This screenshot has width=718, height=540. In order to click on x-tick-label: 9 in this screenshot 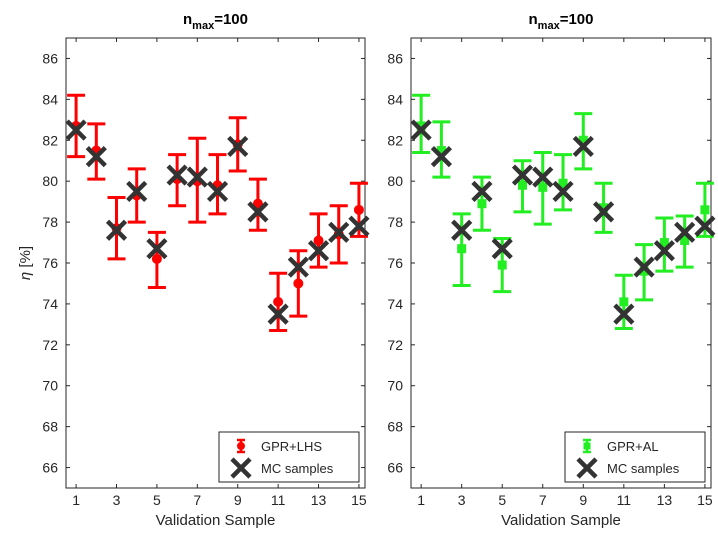, I will do `click(238, 500)`.